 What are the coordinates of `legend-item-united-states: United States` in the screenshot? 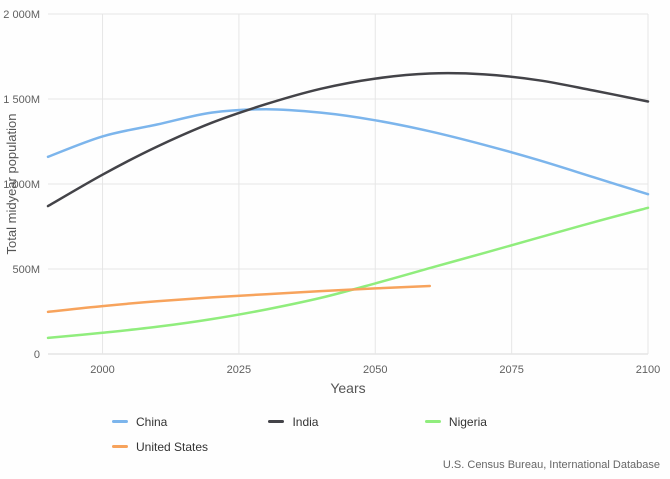 It's located at (188, 447).